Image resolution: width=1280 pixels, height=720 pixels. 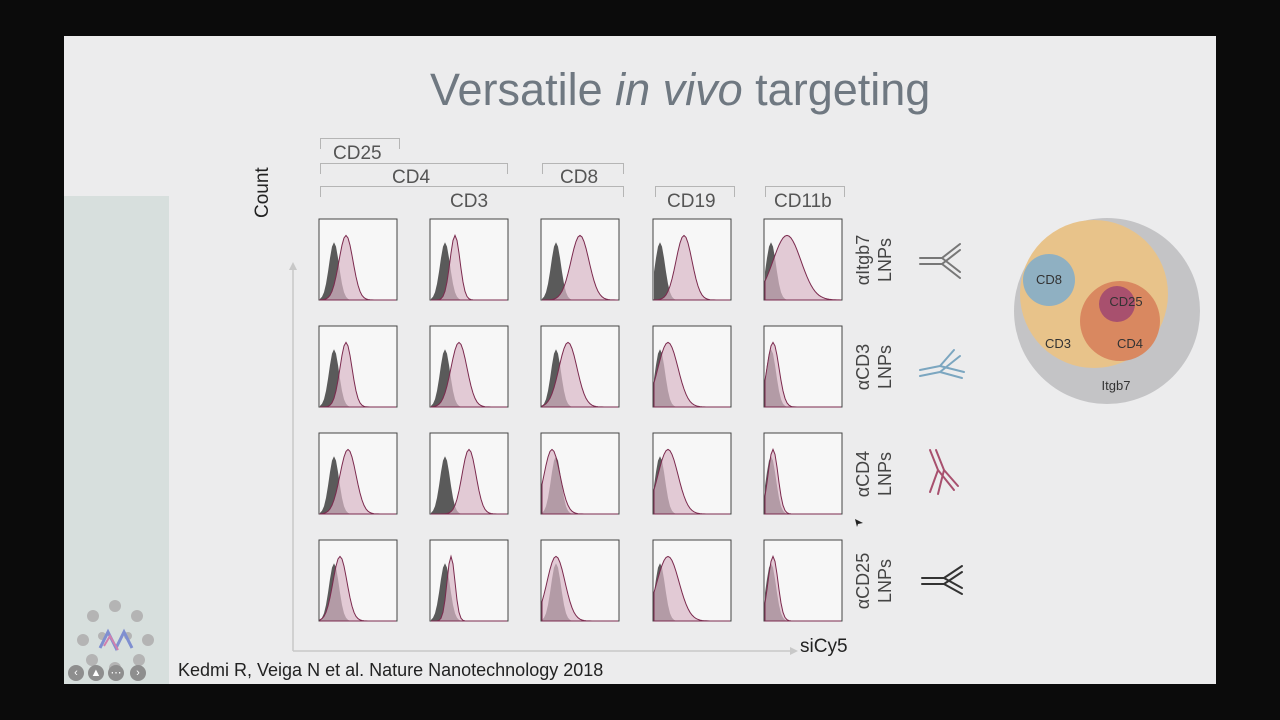 I want to click on venn-cd8-circle, so click(x=1049, y=280).